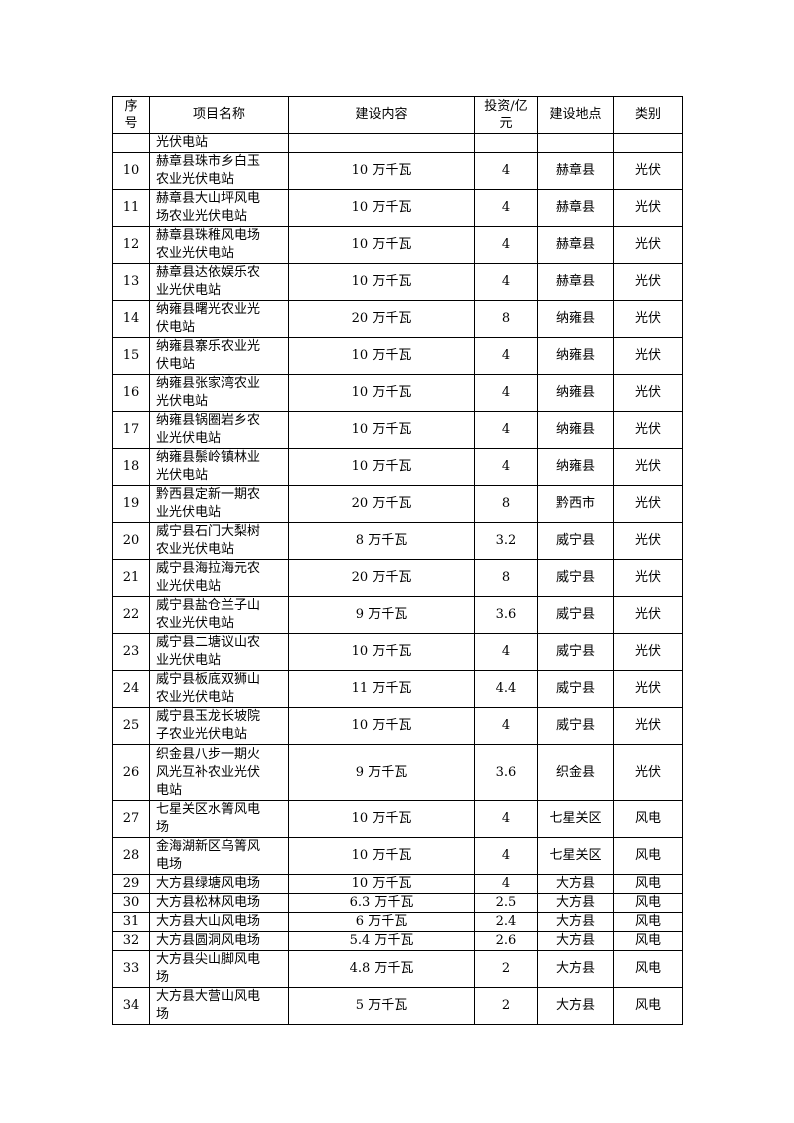 This screenshot has height=1123, width=794. I want to click on table-row: 28 金海湖新区乌箐风电场 10 万千瓦 4 七星关区 风电, so click(397, 856).